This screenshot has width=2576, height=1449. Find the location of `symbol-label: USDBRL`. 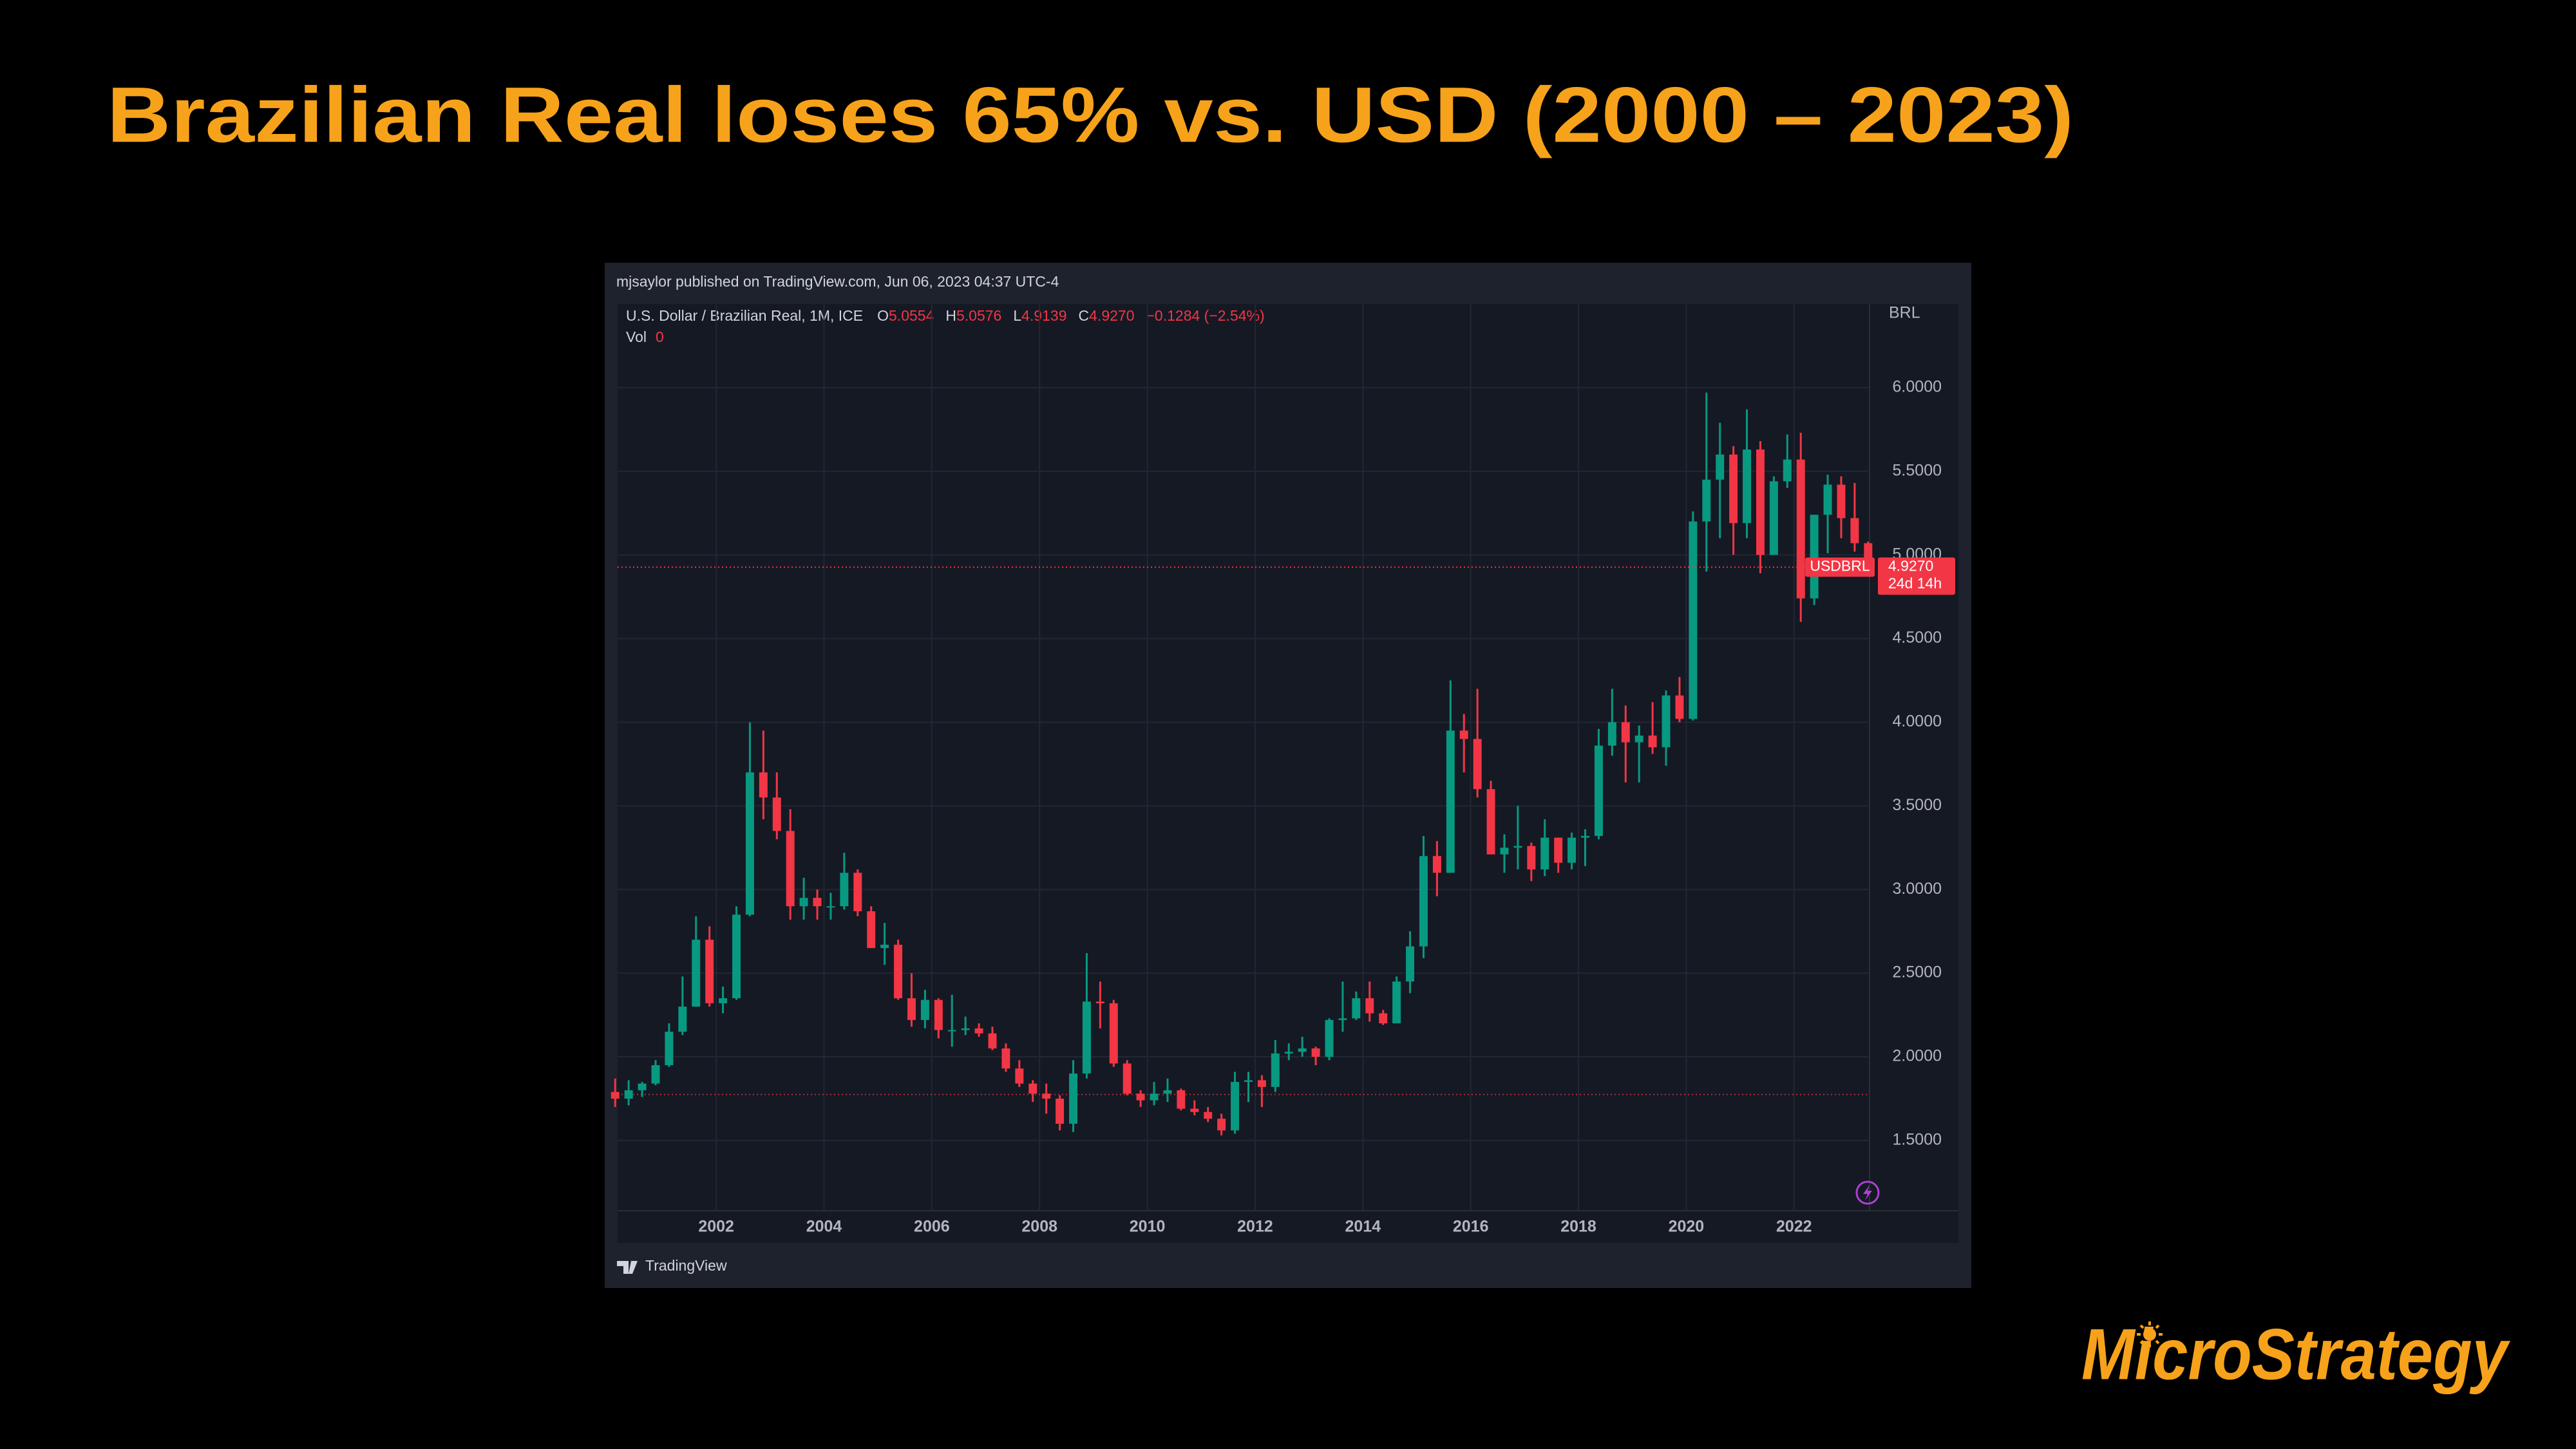

symbol-label: USDBRL is located at coordinates (1840, 566).